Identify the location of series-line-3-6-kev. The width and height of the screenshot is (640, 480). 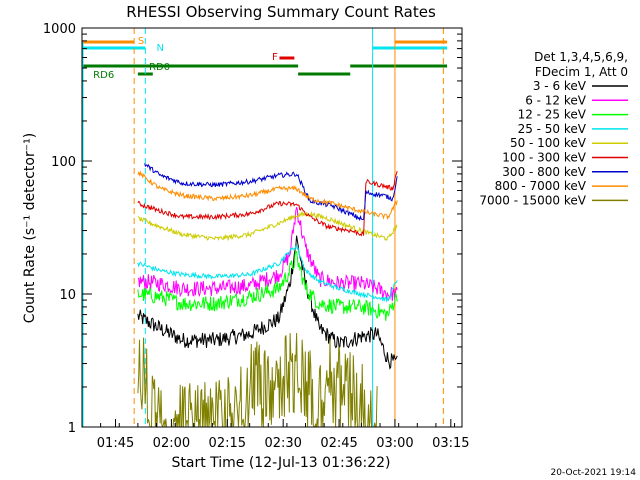
(267, 302).